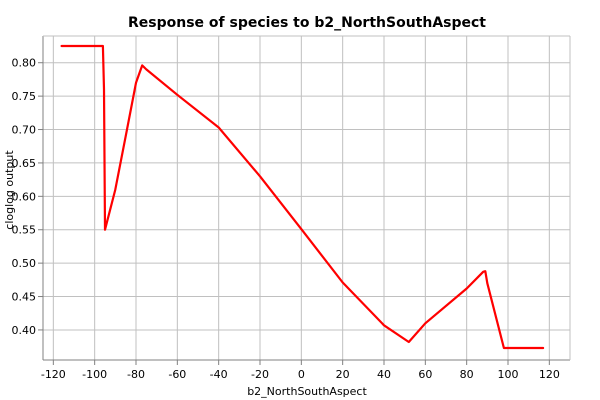 The width and height of the screenshot is (600, 400). I want to click on x-tick-label: -120, so click(53, 374).